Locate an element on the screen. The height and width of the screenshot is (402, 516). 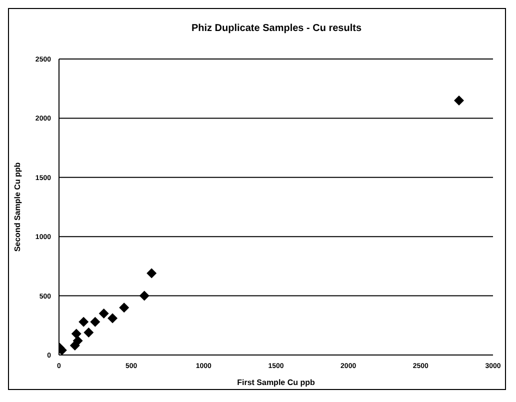
chart-title: Phiz Duplicate Samples - Cu results is located at coordinates (276, 28).